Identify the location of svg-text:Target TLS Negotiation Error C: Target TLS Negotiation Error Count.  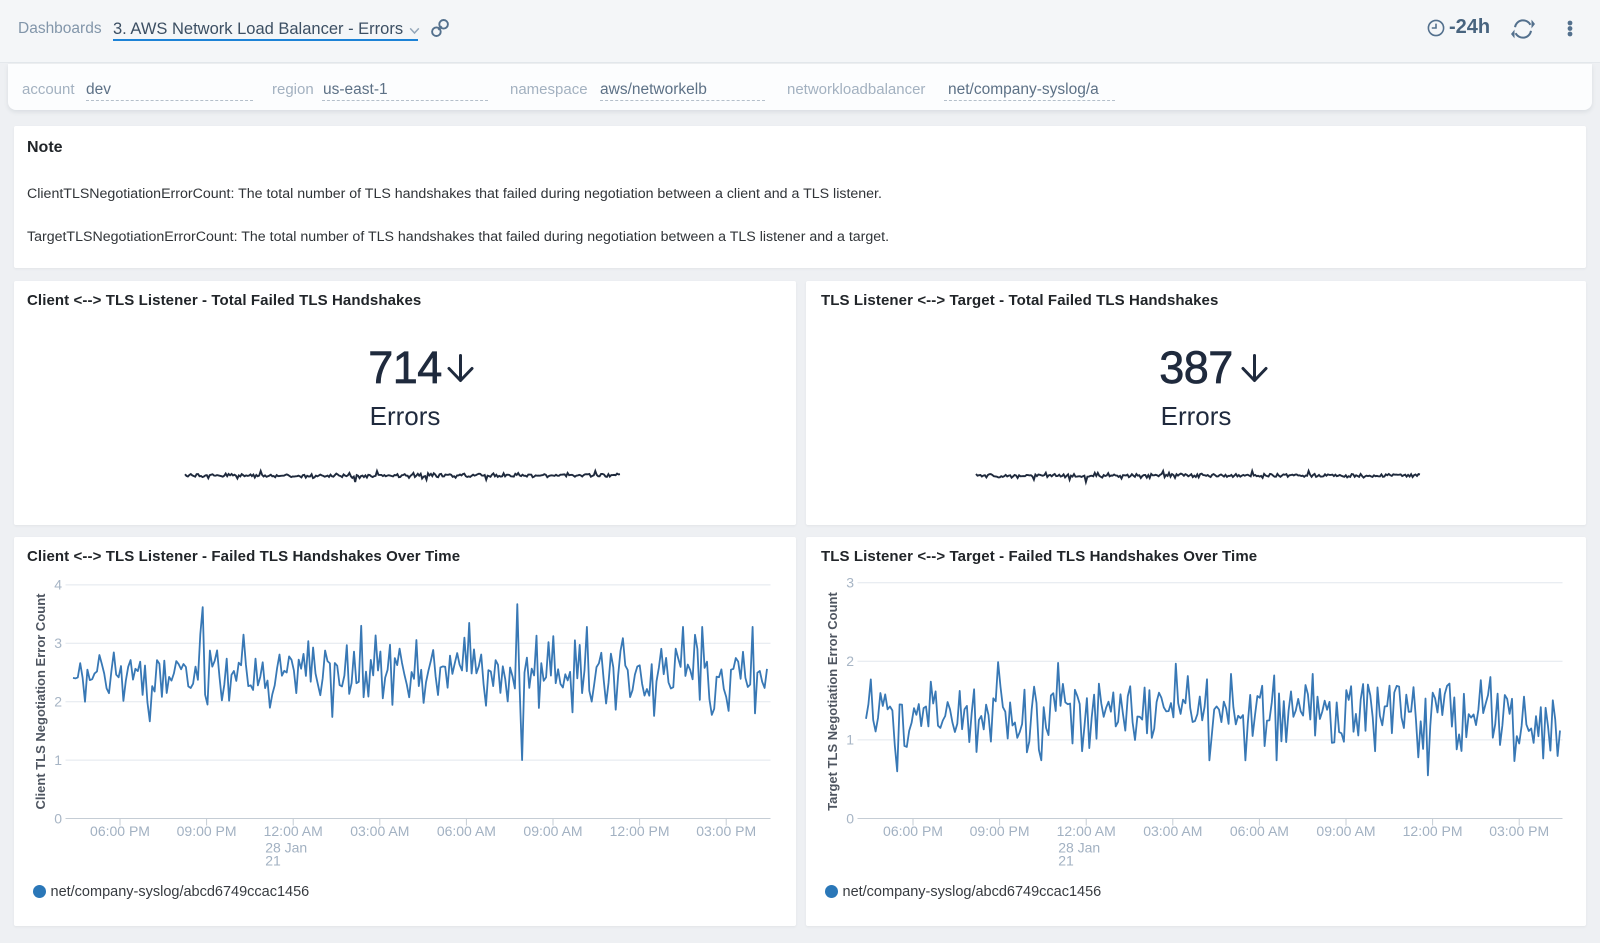
(832, 701).